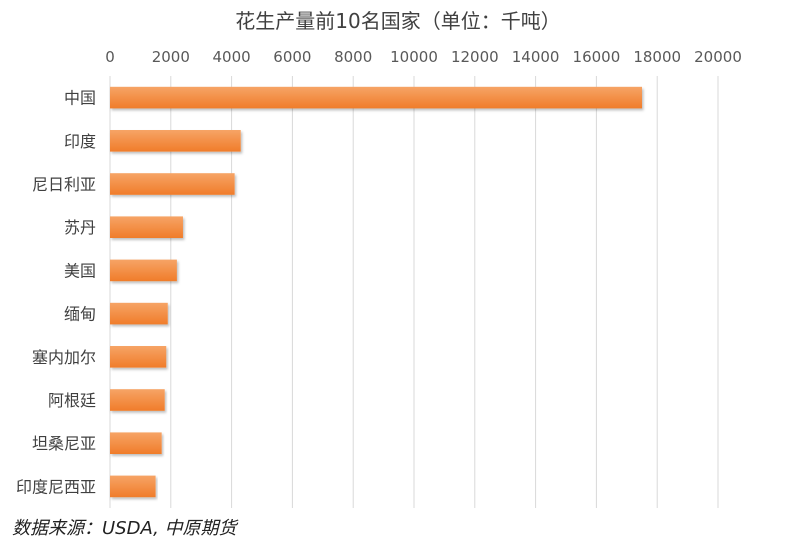 The height and width of the screenshot is (548, 792). What do you see at coordinates (124, 528) in the screenshot?
I see `source-note: 数据来源：USDA, 中原期货` at bounding box center [124, 528].